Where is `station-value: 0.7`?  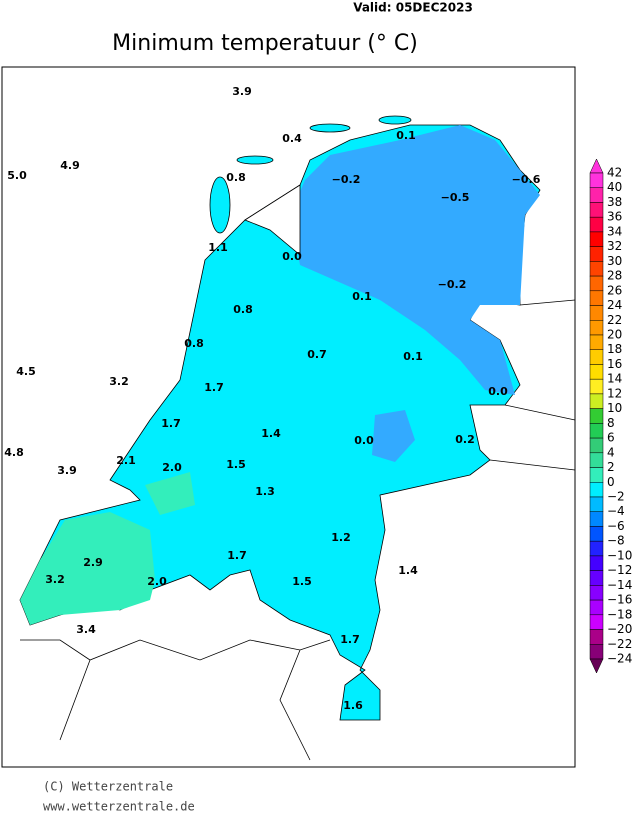
station-value: 0.7 is located at coordinates (317, 354).